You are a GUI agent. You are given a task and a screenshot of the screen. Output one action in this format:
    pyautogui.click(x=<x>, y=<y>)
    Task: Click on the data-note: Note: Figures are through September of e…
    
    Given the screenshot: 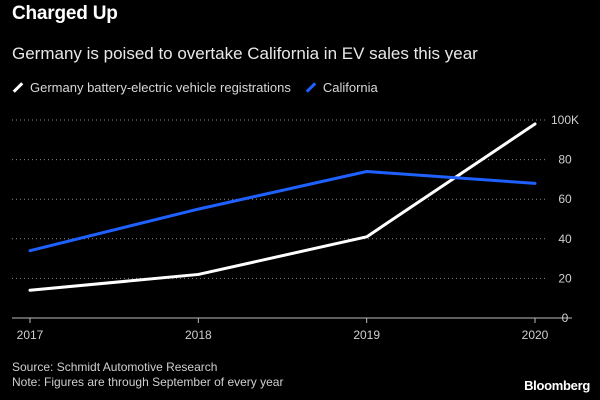 What is the action you would take?
    pyautogui.click(x=148, y=382)
    